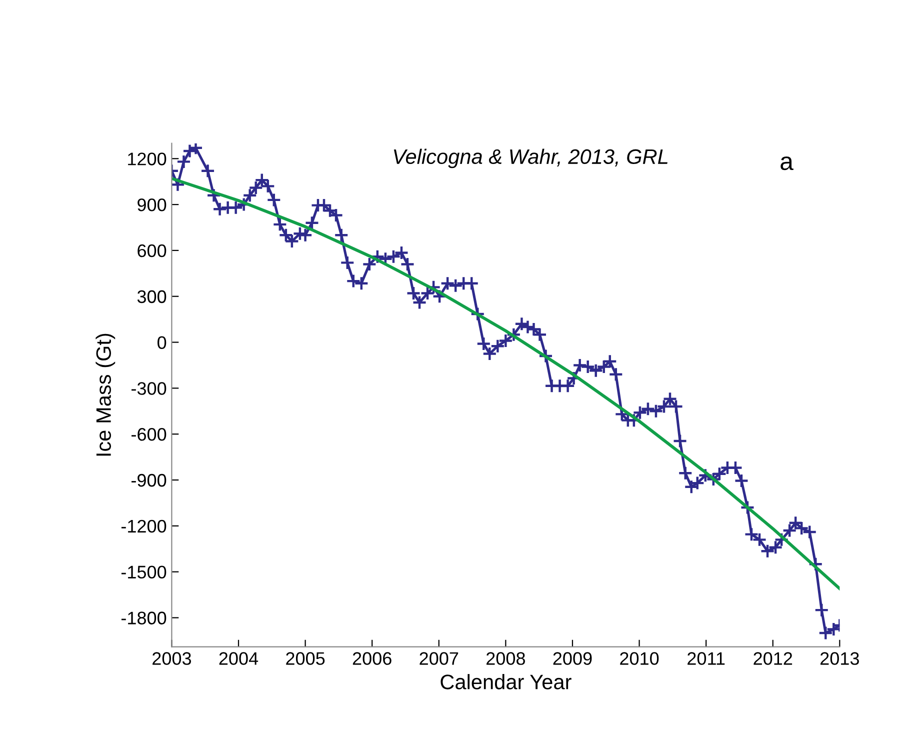 Image resolution: width=899 pixels, height=735 pixels. I want to click on x-tick-label: 2009, so click(572, 658).